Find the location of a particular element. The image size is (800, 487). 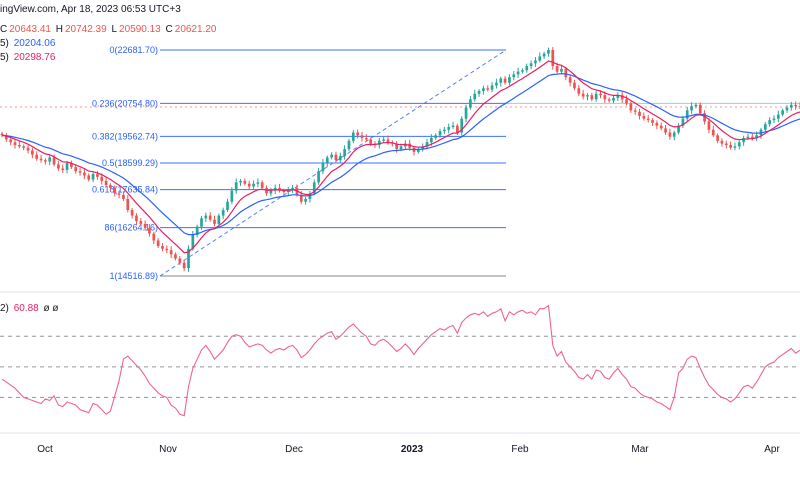

fib-label: 0.5(18599.29) is located at coordinates (130, 163).